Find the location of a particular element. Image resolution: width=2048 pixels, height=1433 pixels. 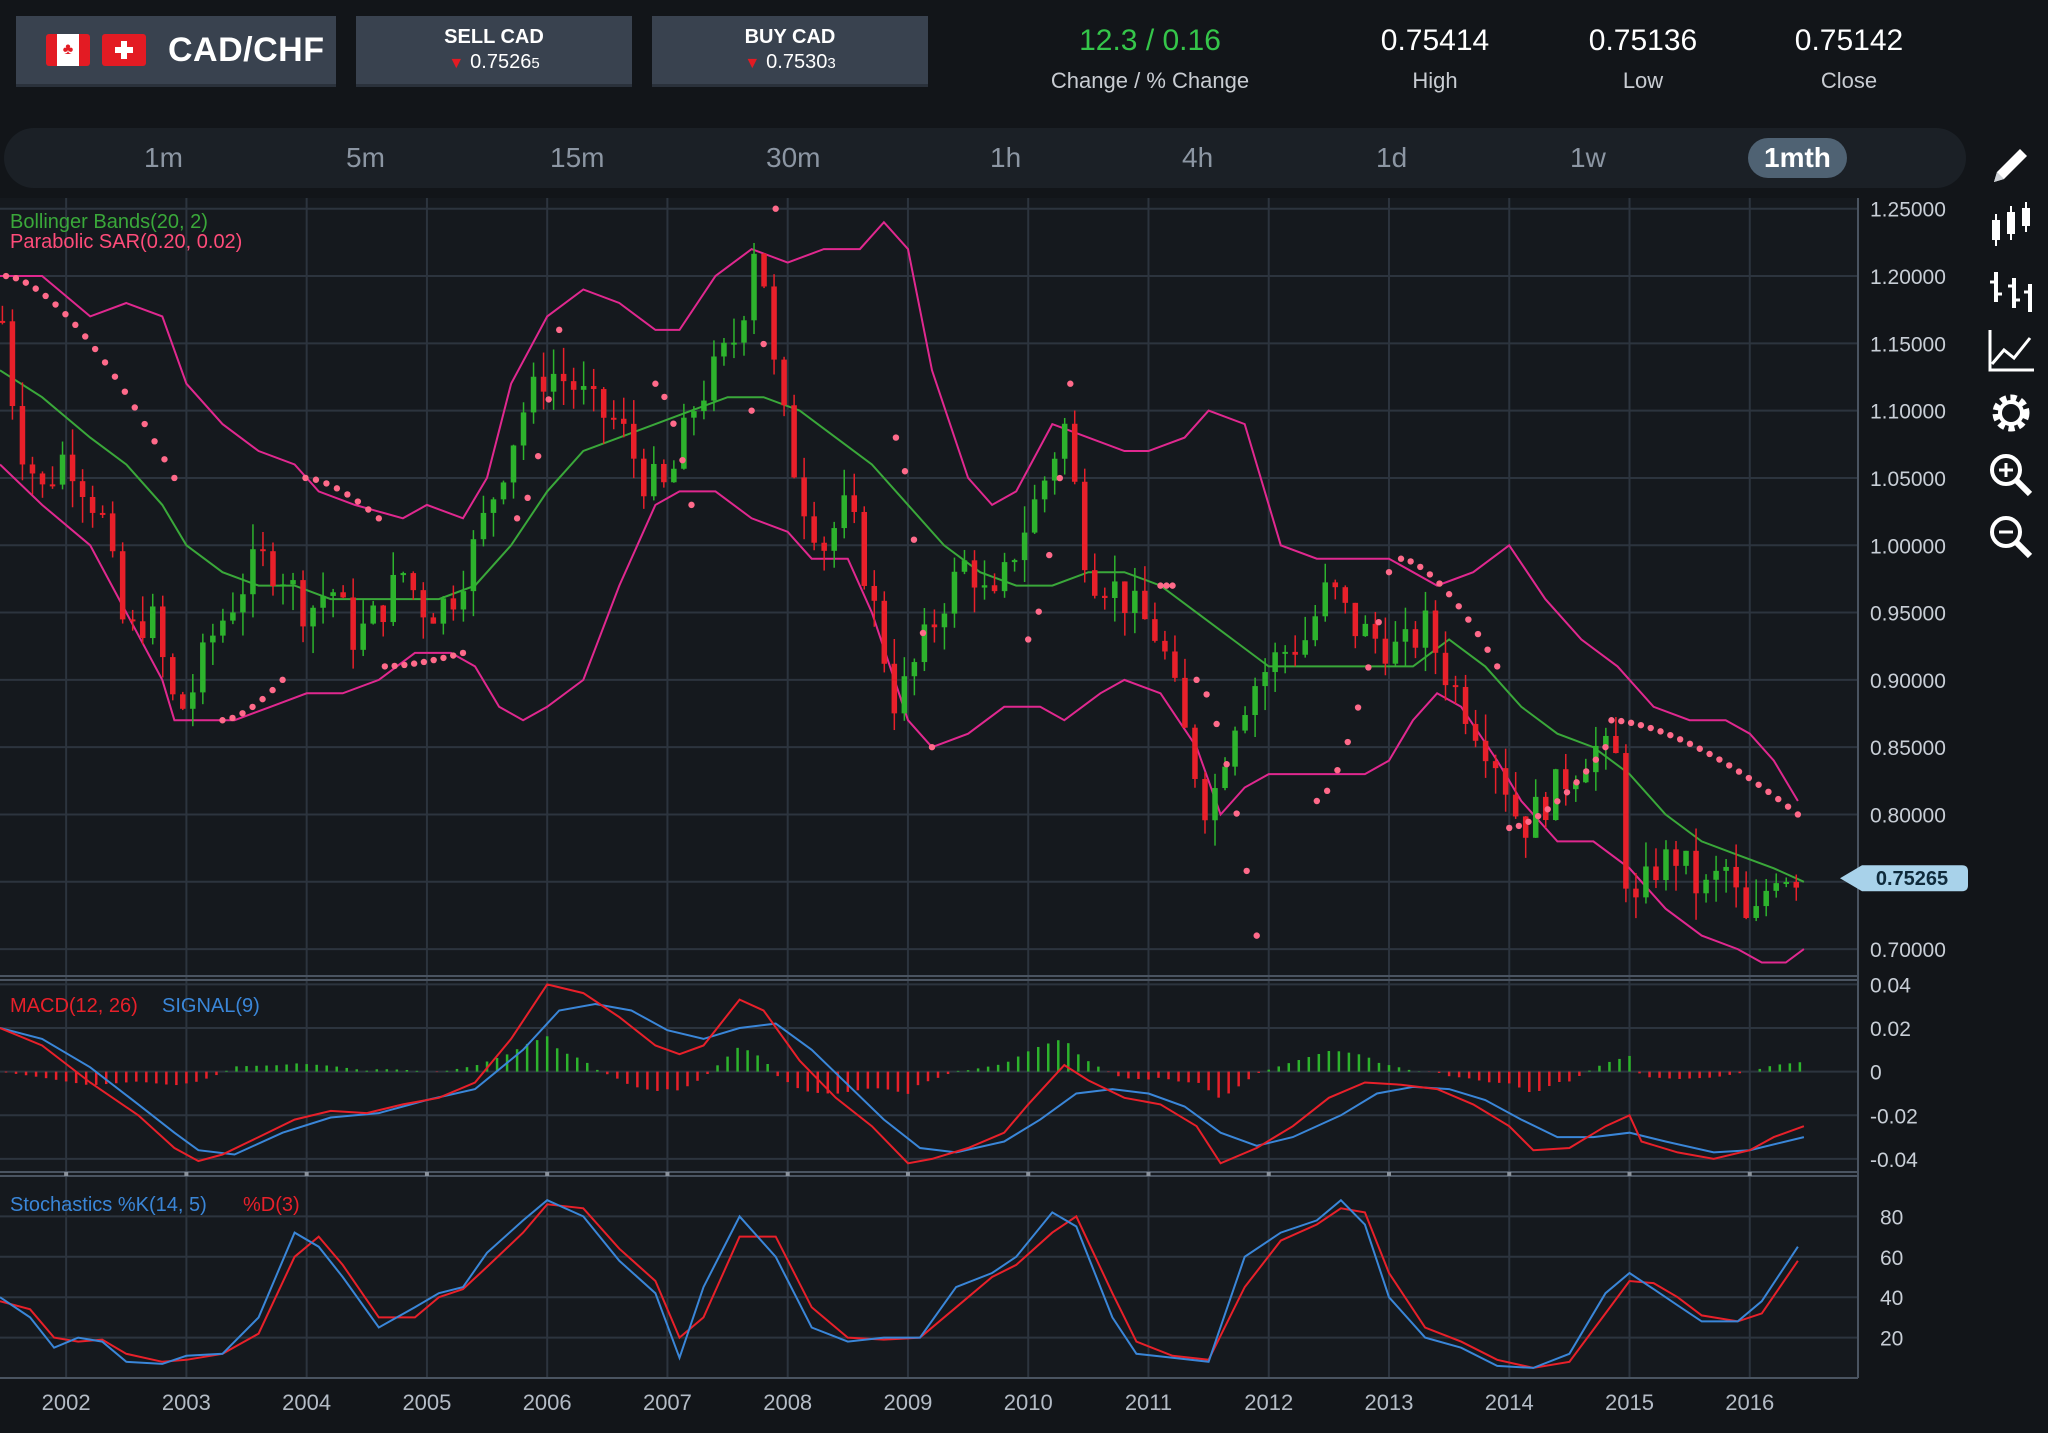

pair-label: CAD/CHF is located at coordinates (246, 49).